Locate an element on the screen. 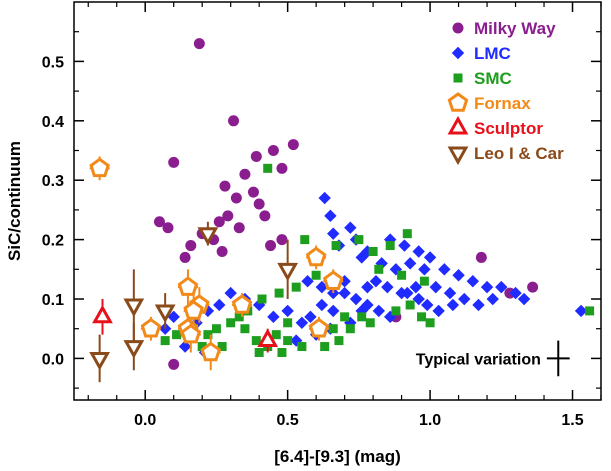 Image resolution: width=611 pixels, height=471 pixels. y-axis-title: SiC/continuum is located at coordinates (14, 201).